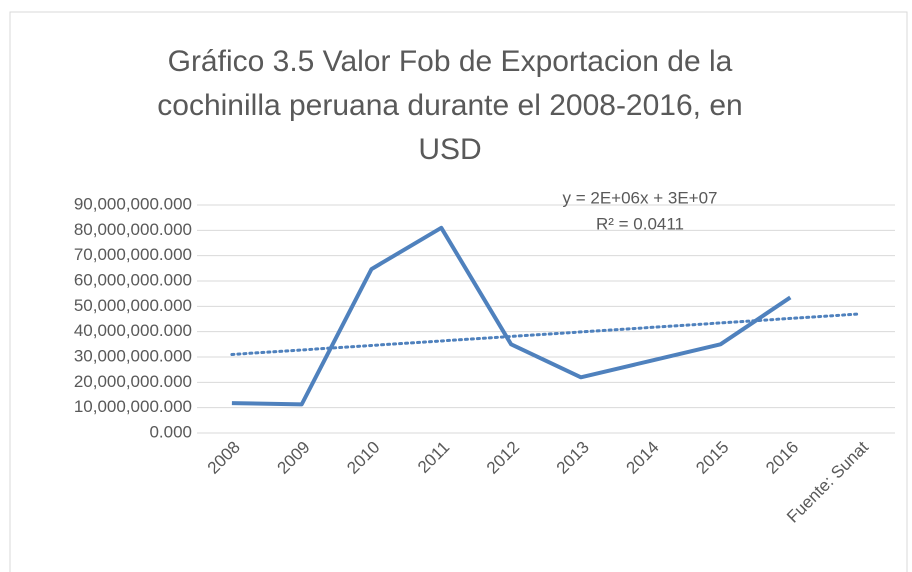 This screenshot has height=572, width=912. Describe the element at coordinates (363, 458) in the screenshot. I see `x-tick-label: 2010` at that location.